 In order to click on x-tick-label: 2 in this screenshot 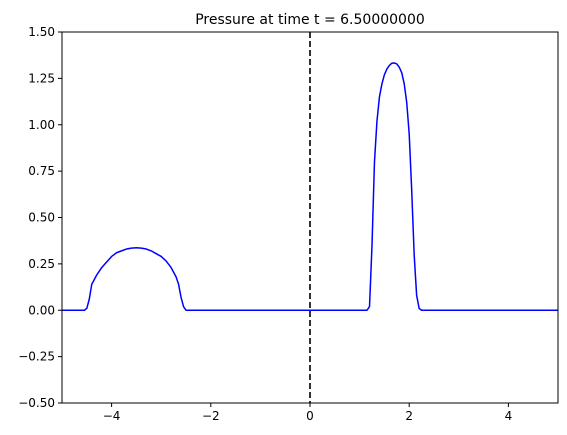, I will do `click(409, 416)`.